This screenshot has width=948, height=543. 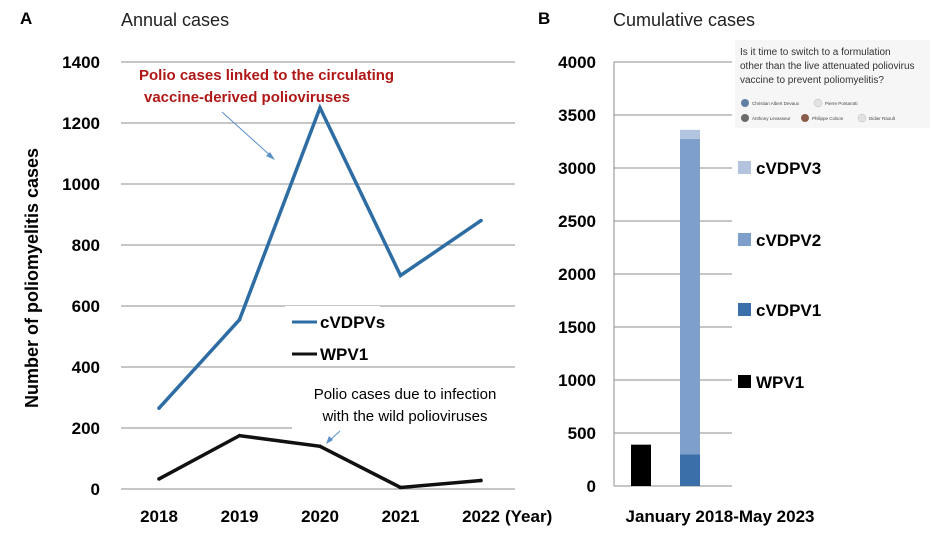 I want to click on panel-a-y-ticks: 0 200 400 600 800 1000 1200 1400, so click(x=81, y=276).